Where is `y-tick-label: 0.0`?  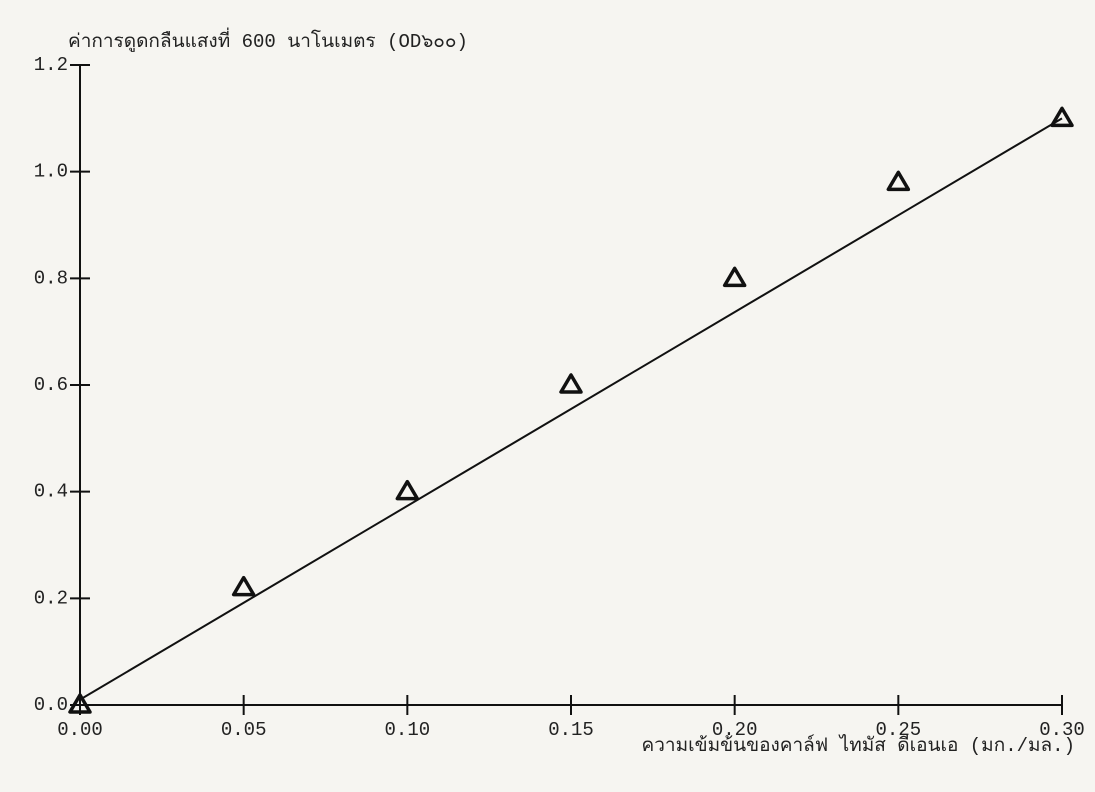
y-tick-label: 0.0 is located at coordinates (51, 705).